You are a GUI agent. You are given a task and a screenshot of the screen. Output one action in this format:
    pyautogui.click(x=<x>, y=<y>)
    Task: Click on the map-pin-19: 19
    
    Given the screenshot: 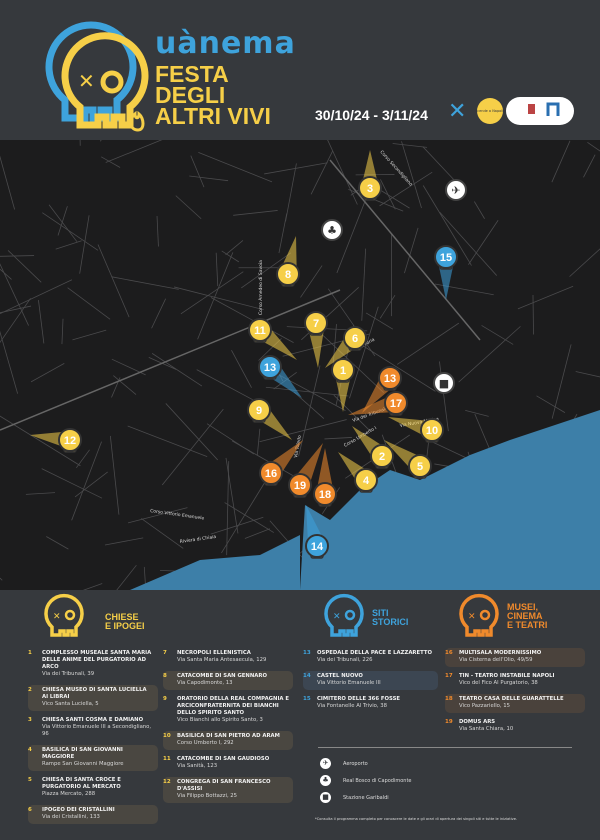 What is the action you would take?
    pyautogui.click(x=300, y=485)
    